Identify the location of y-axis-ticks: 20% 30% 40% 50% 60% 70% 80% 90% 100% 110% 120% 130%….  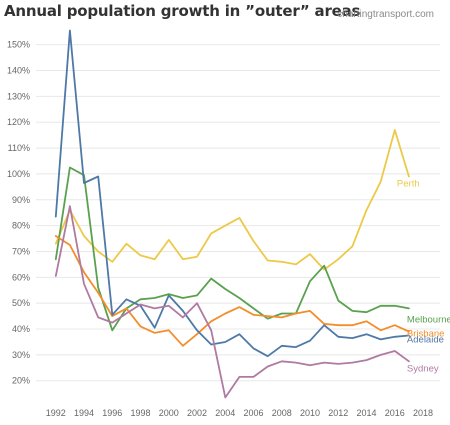
(18, 213).